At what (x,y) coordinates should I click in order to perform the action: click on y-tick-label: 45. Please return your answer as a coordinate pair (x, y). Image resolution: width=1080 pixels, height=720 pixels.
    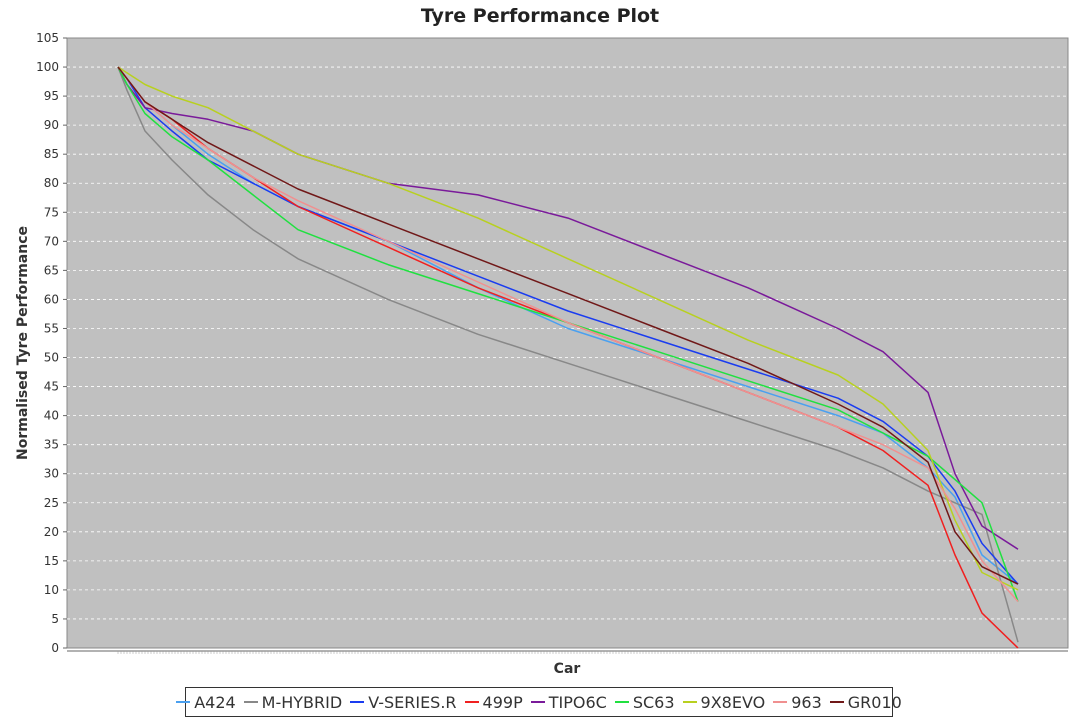
    Looking at the image, I should click on (51, 387).